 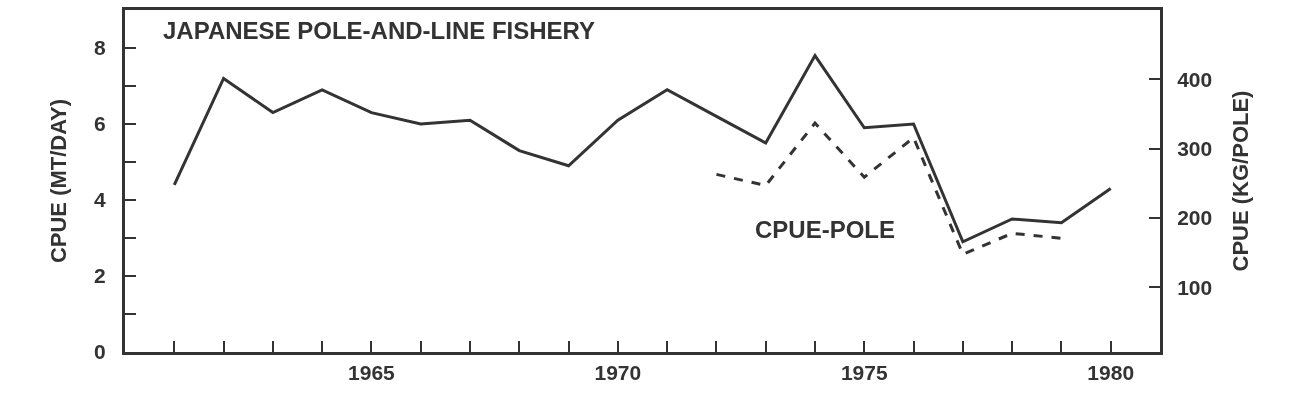 What do you see at coordinates (1195, 287) in the screenshot?
I see `y2-tick-label: 100` at bounding box center [1195, 287].